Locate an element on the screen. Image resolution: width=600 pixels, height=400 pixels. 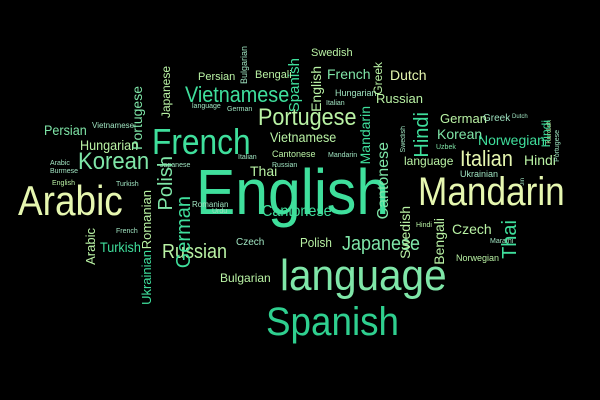
word-greek-right: Greek is located at coordinates (497, 118).